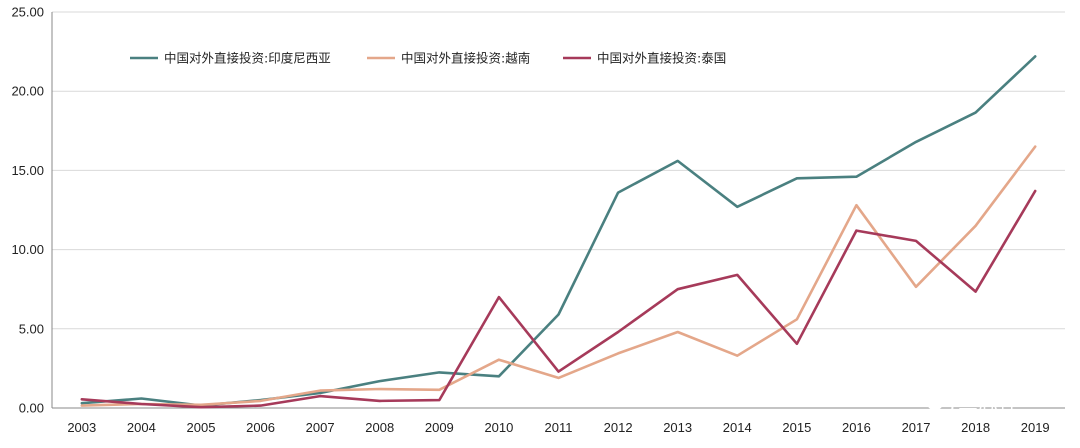  I want to click on wechat-icon, so click(939, 402).